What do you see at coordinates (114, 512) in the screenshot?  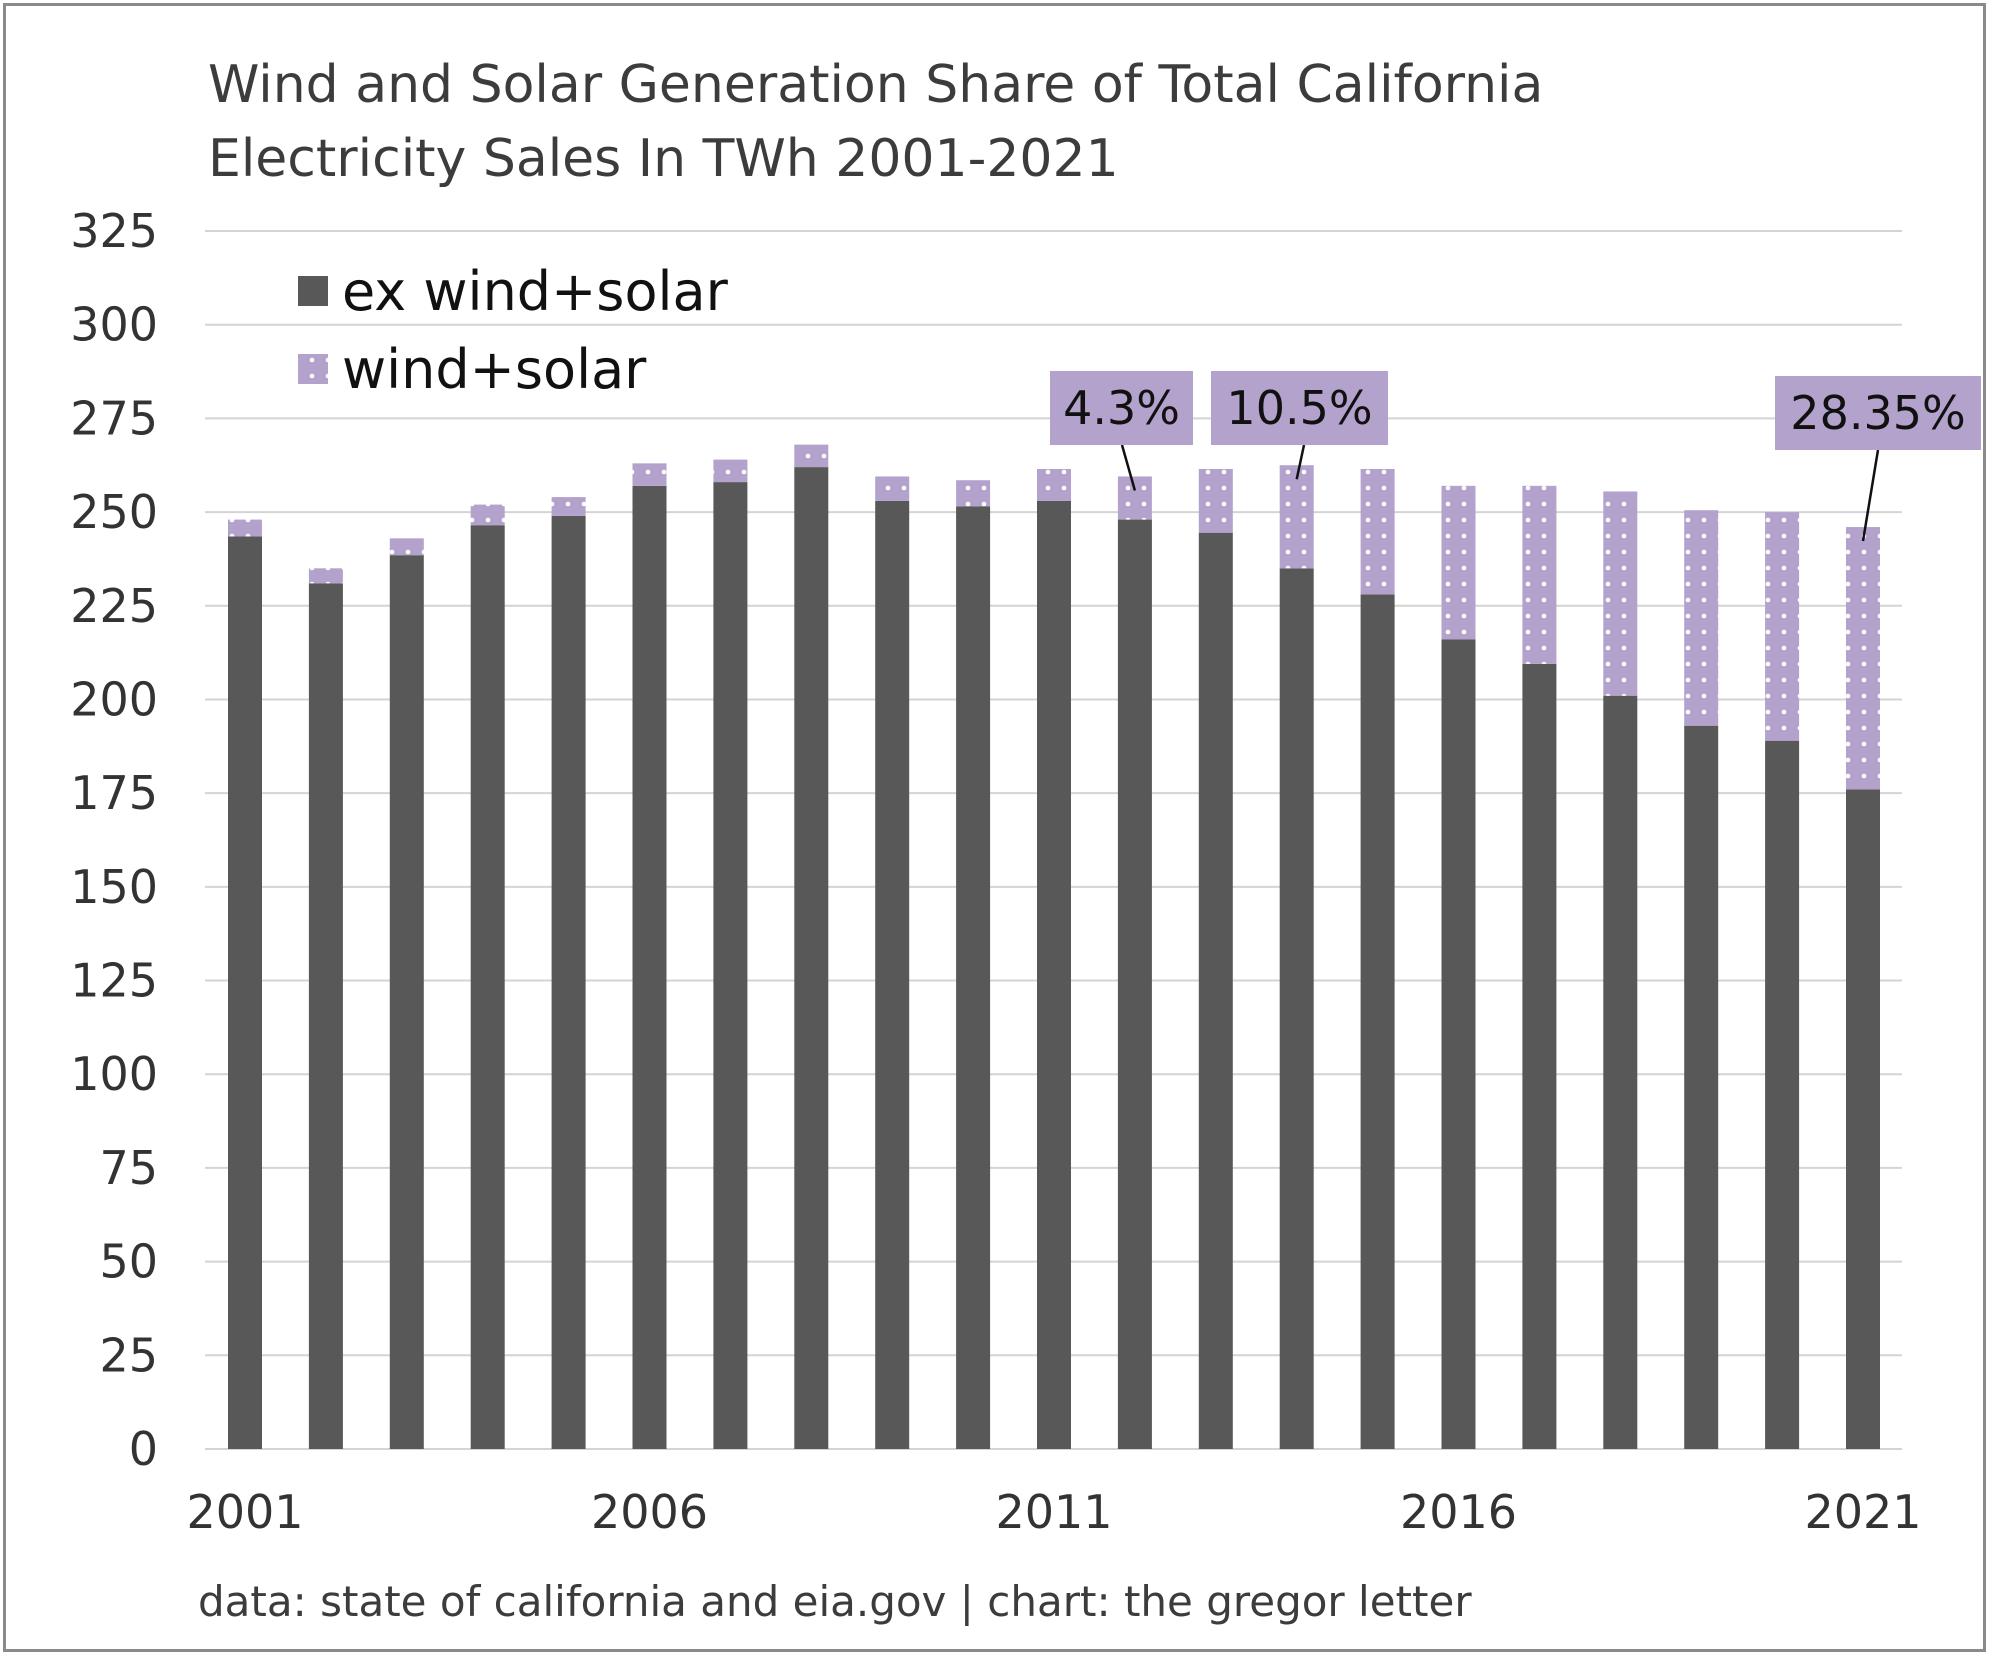 I see `y-tick-label-250: 250` at bounding box center [114, 512].